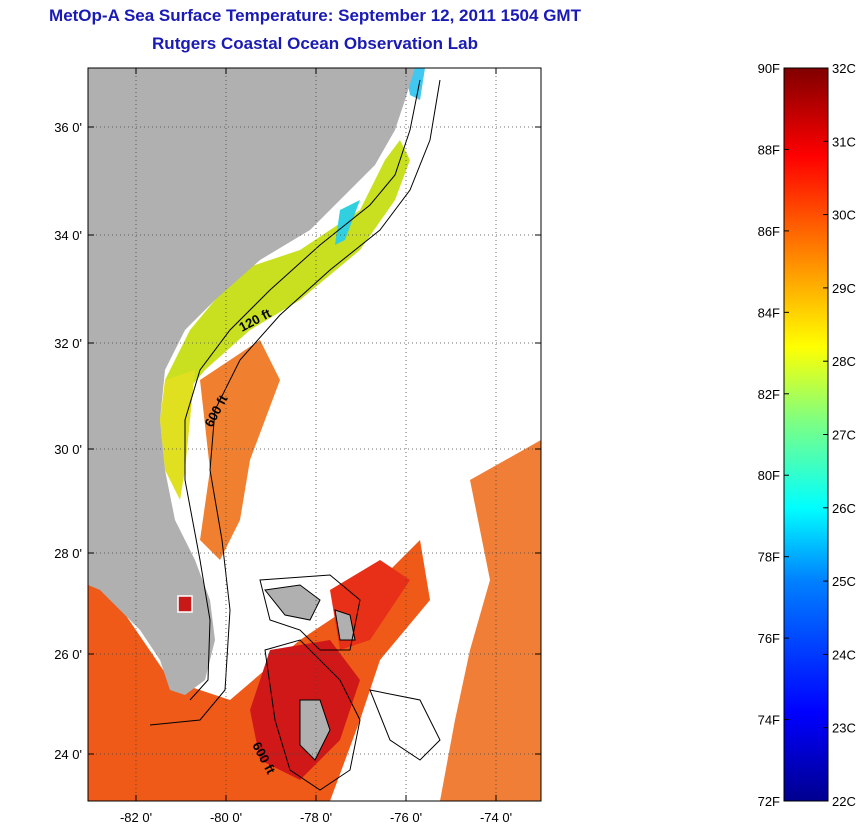  What do you see at coordinates (773, 435) in the screenshot?
I see `colorbar-fahrenheit-ticks: 90F 88F 86F 84F 82F 80F 78F 76F 74F 72F` at bounding box center [773, 435].